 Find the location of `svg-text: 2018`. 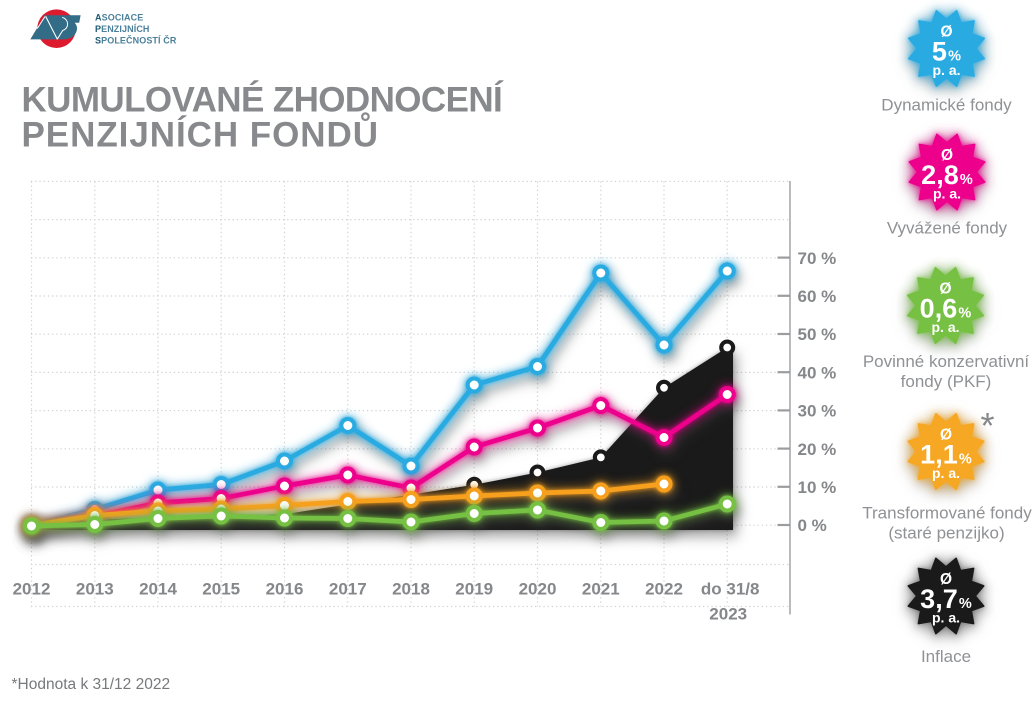

svg-text: 2018 is located at coordinates (411, 589).